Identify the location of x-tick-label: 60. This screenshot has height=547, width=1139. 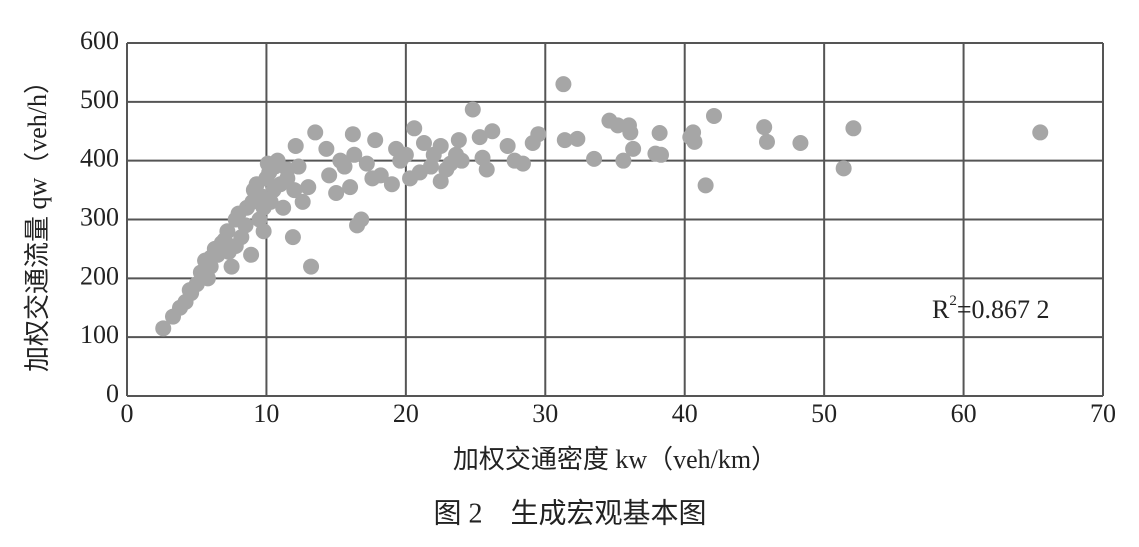
(964, 413).